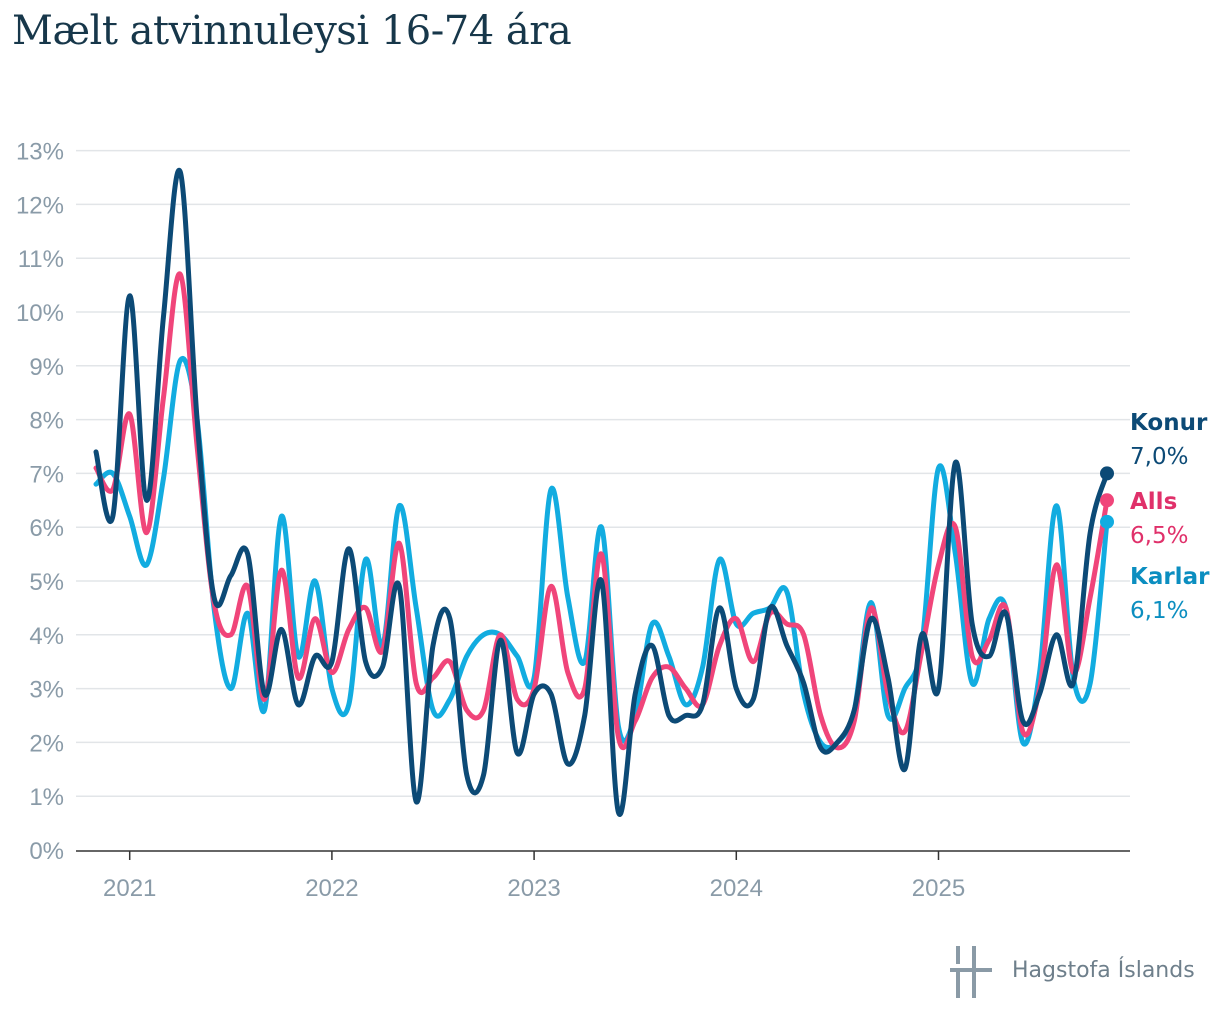  Describe the element at coordinates (292, 31) in the screenshot. I see `chart-title: Mælt atvinnuleysi 16-74 ára` at that location.